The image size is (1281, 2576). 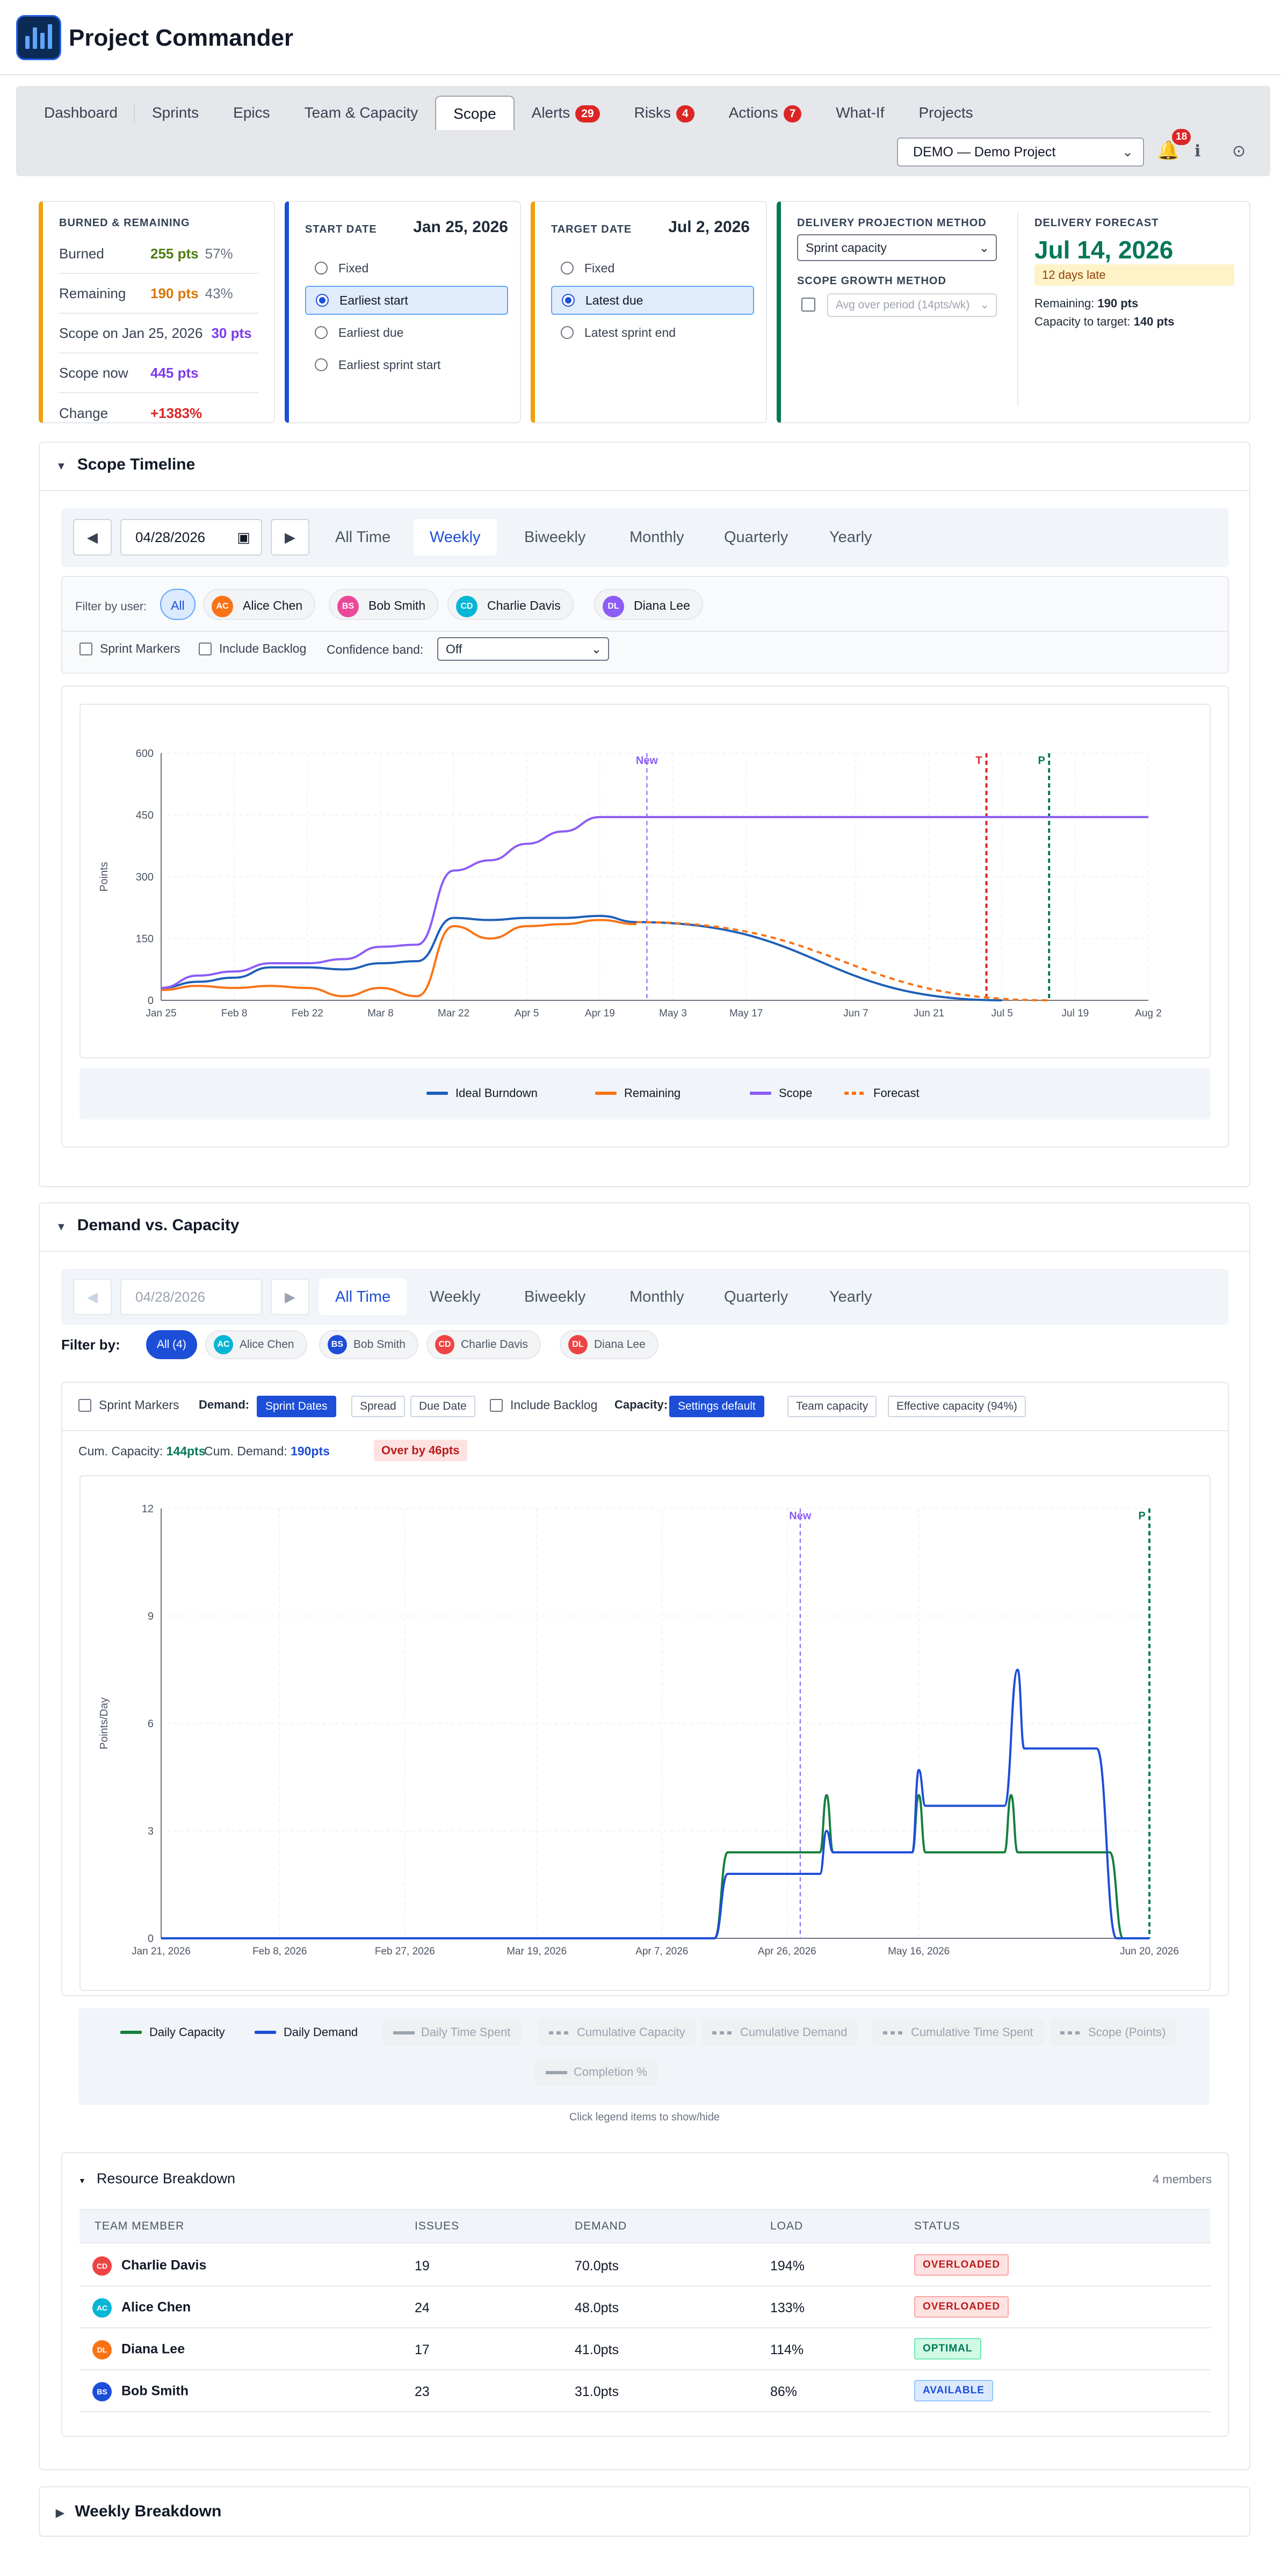 I want to click on project-select: DEMO — Demo Project ⌄, so click(x=1020, y=153).